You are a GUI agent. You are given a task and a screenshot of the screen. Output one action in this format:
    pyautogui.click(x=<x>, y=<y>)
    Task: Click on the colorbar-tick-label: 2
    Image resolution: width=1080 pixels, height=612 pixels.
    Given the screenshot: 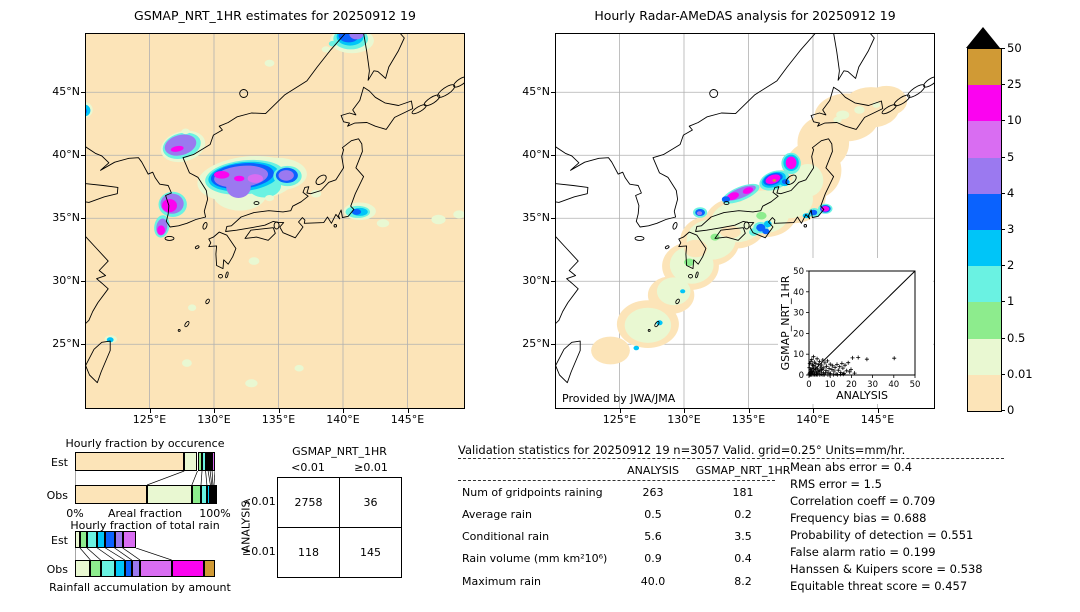 What is the action you would take?
    pyautogui.click(x=1011, y=265)
    